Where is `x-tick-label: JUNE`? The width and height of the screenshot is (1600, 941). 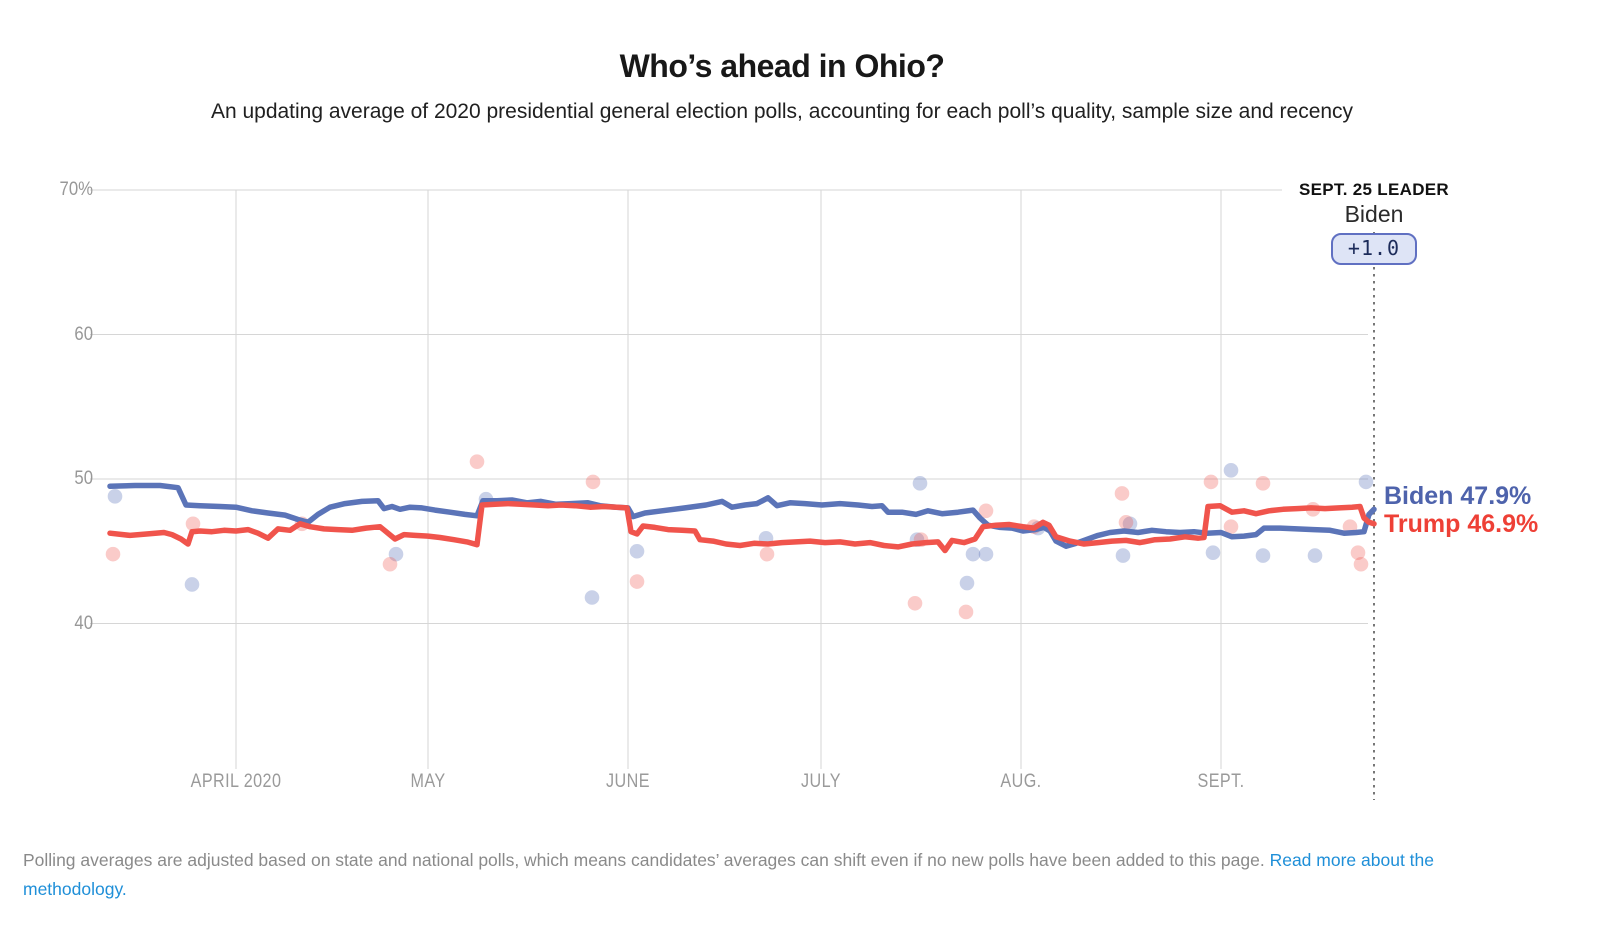 x-tick-label: JUNE is located at coordinates (628, 781).